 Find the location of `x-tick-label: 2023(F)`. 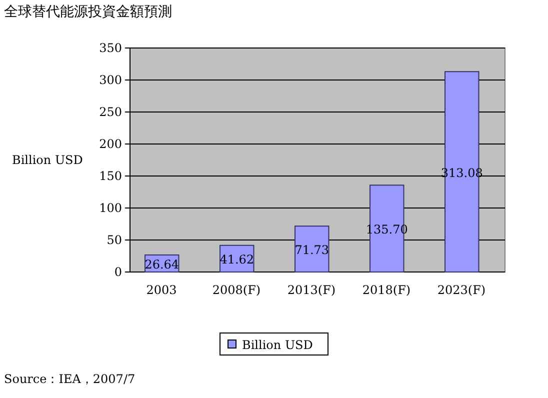

x-tick-label: 2023(F) is located at coordinates (461, 290).